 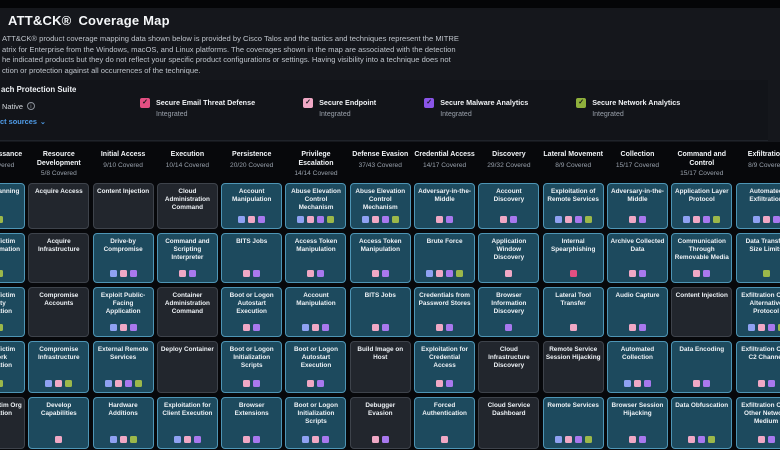 I want to click on technique-cell: Acquire Infrastructure, so click(x=59, y=258).